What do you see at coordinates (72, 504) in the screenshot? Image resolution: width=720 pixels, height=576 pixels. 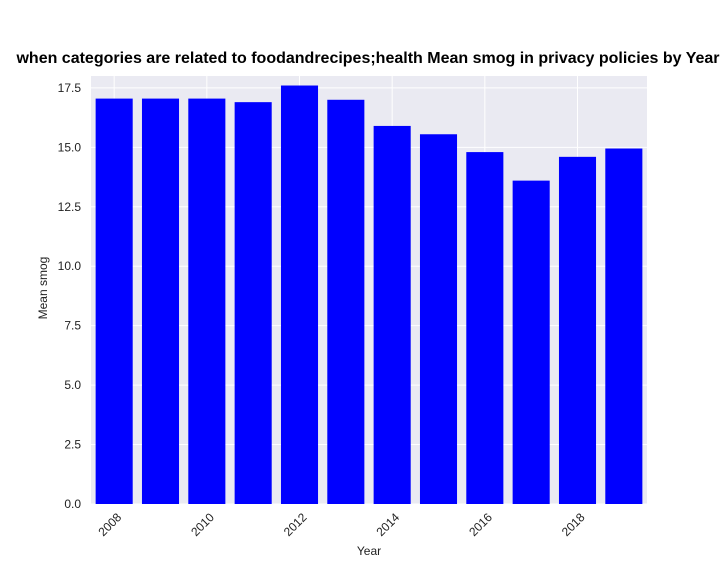 I see `y-tick-label: 0.0` at bounding box center [72, 504].